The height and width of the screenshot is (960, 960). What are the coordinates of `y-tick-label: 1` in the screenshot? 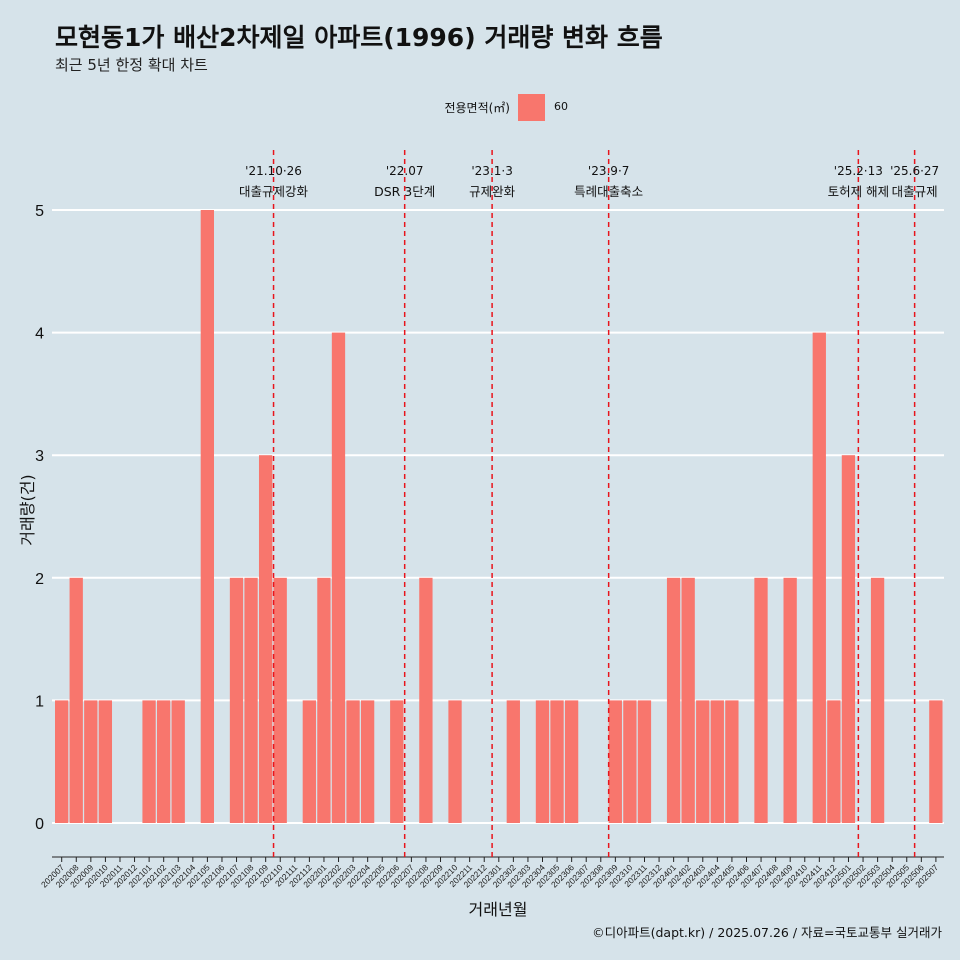 It's located at (39, 701).